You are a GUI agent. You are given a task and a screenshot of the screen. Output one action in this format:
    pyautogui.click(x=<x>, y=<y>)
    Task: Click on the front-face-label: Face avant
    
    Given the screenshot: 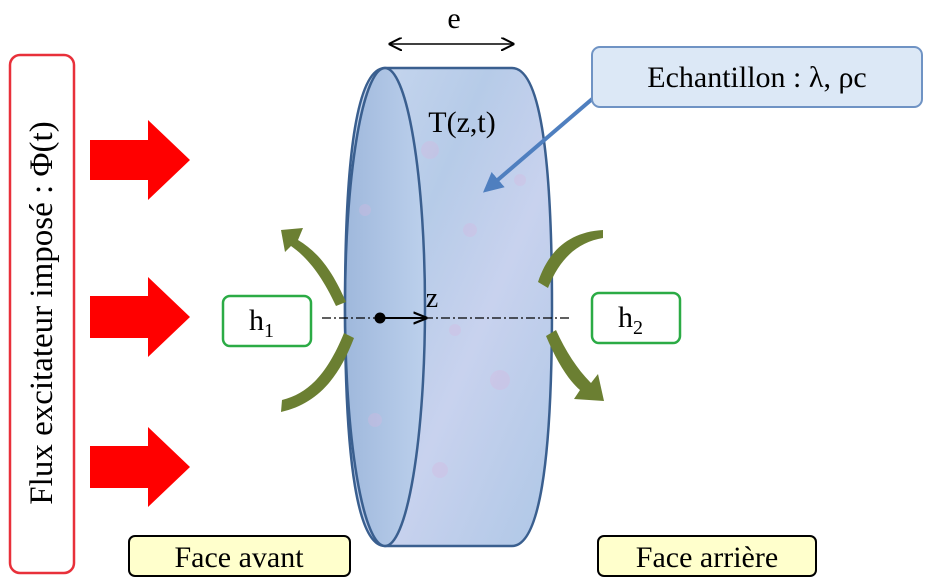 What is the action you would take?
    pyautogui.click(x=239, y=557)
    